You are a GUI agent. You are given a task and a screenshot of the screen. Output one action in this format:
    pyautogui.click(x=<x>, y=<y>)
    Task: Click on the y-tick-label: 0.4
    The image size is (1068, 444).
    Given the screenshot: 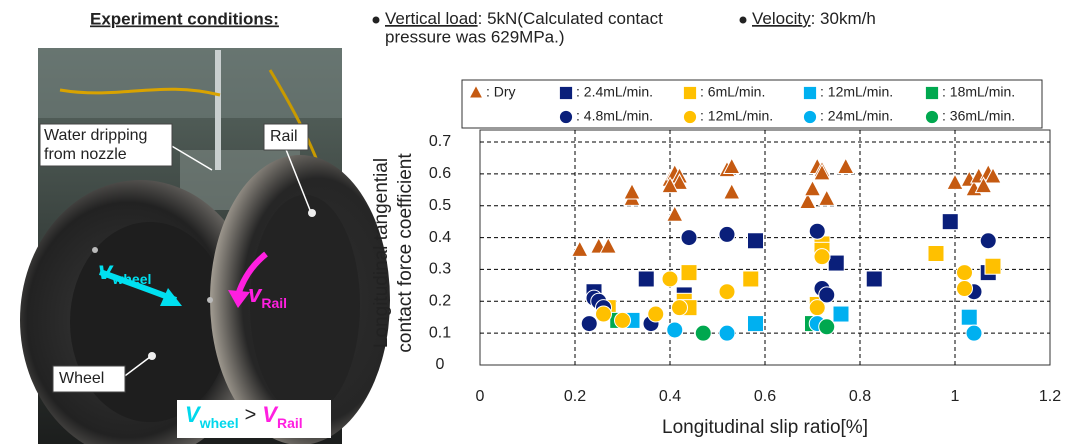 What is the action you would take?
    pyautogui.click(x=440, y=237)
    